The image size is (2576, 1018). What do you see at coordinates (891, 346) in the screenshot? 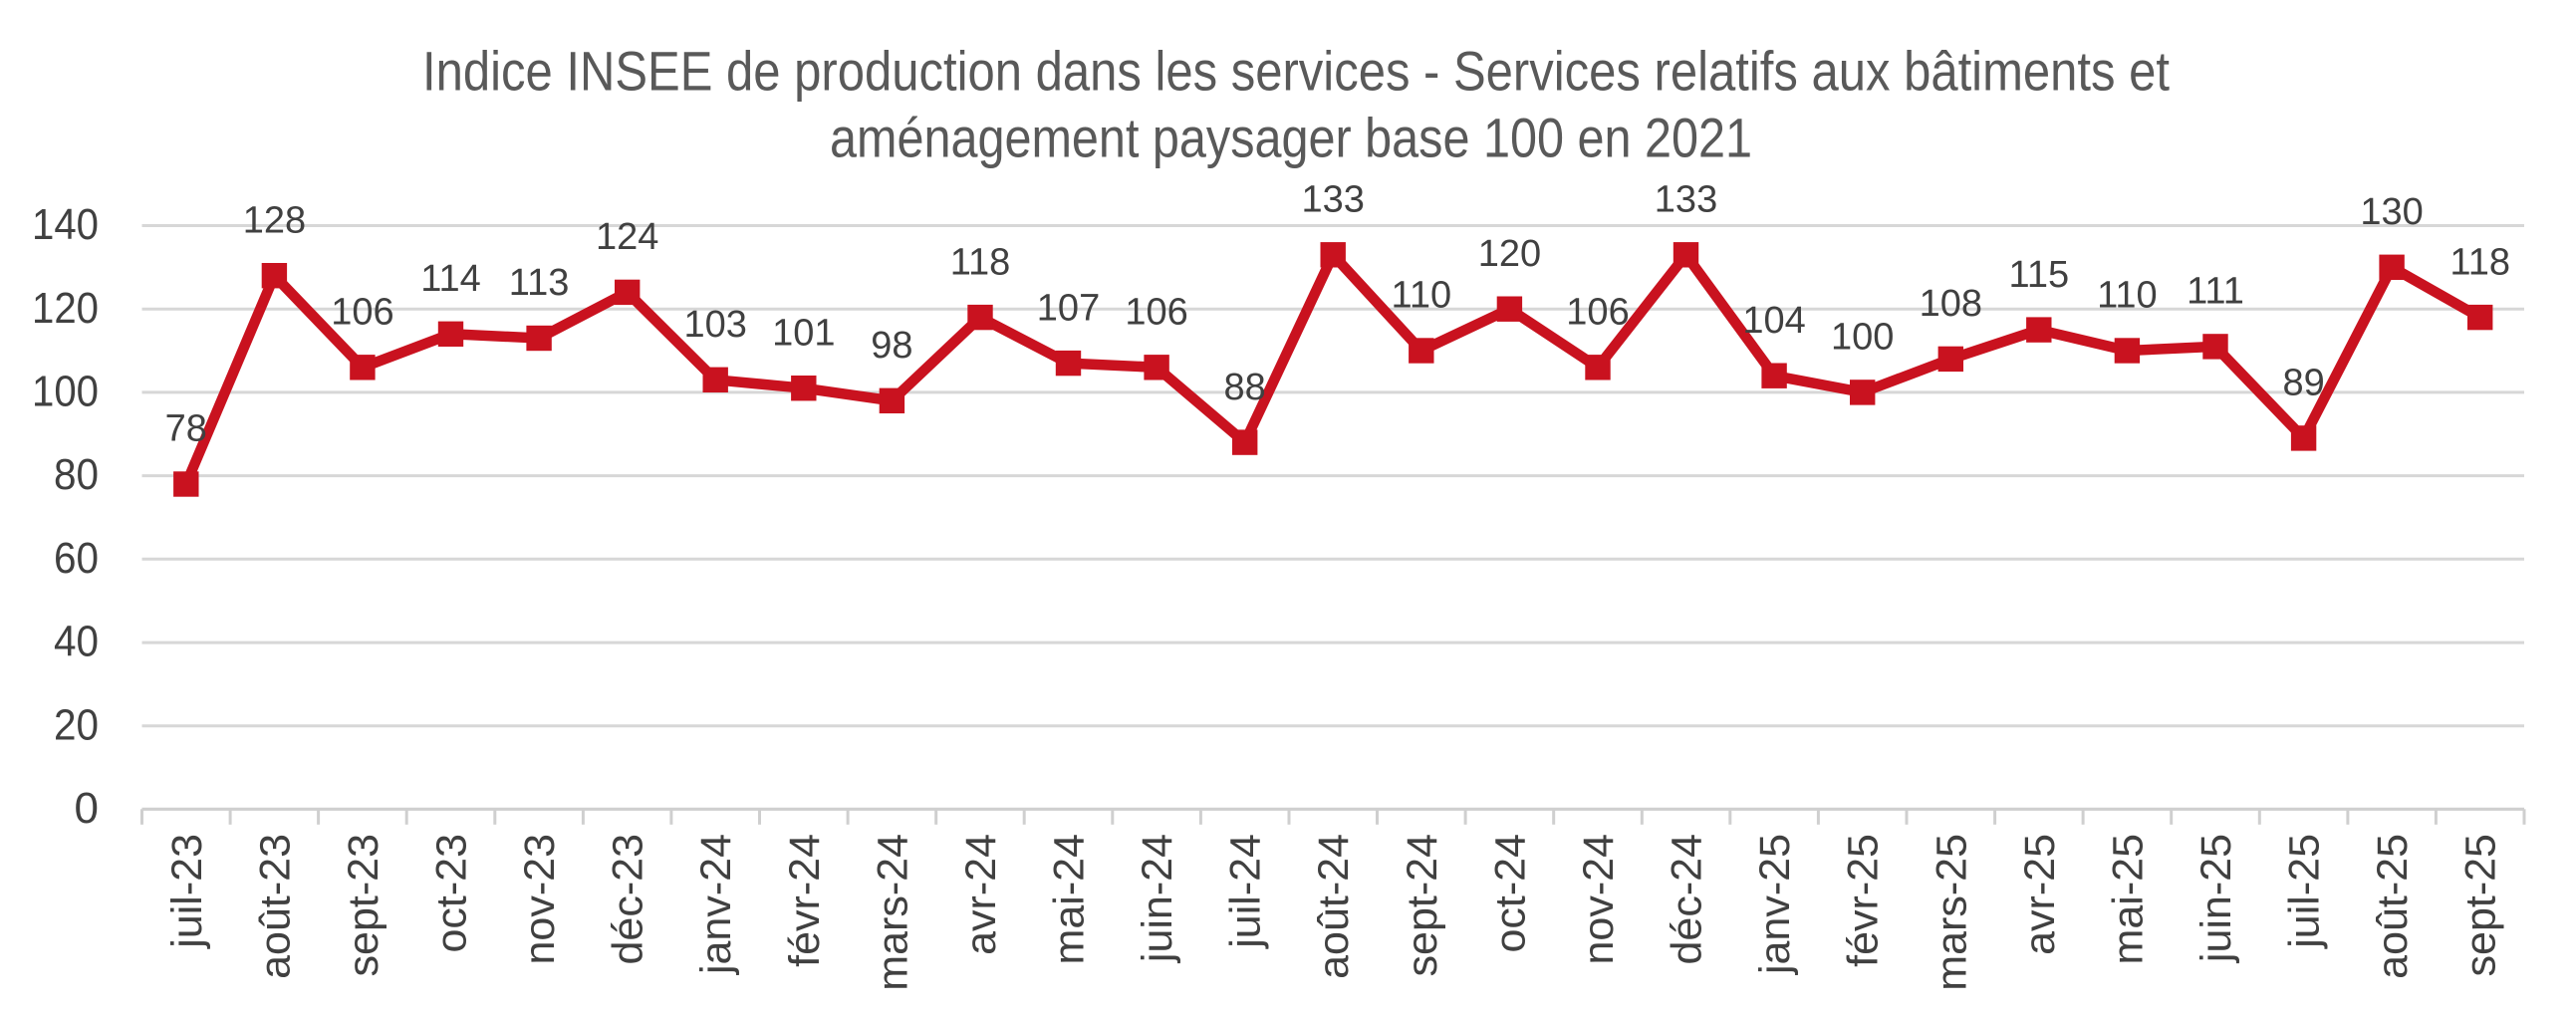
I see `svg-text: 98` at bounding box center [891, 346].